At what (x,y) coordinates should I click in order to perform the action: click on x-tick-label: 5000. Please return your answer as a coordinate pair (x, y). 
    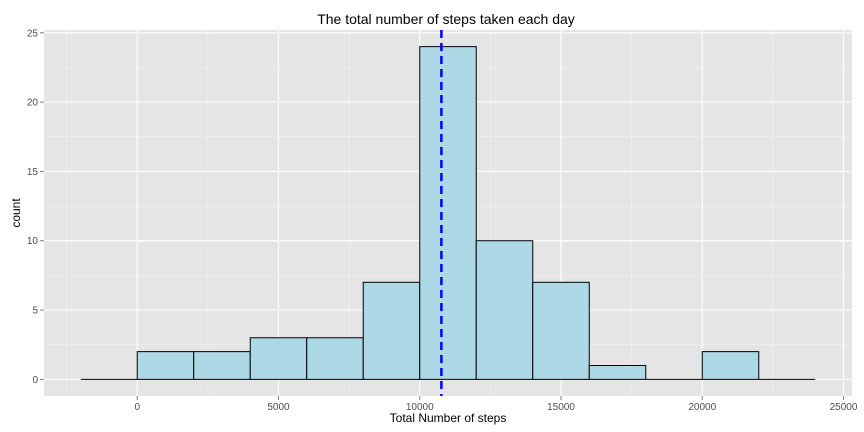
    Looking at the image, I should click on (278, 407).